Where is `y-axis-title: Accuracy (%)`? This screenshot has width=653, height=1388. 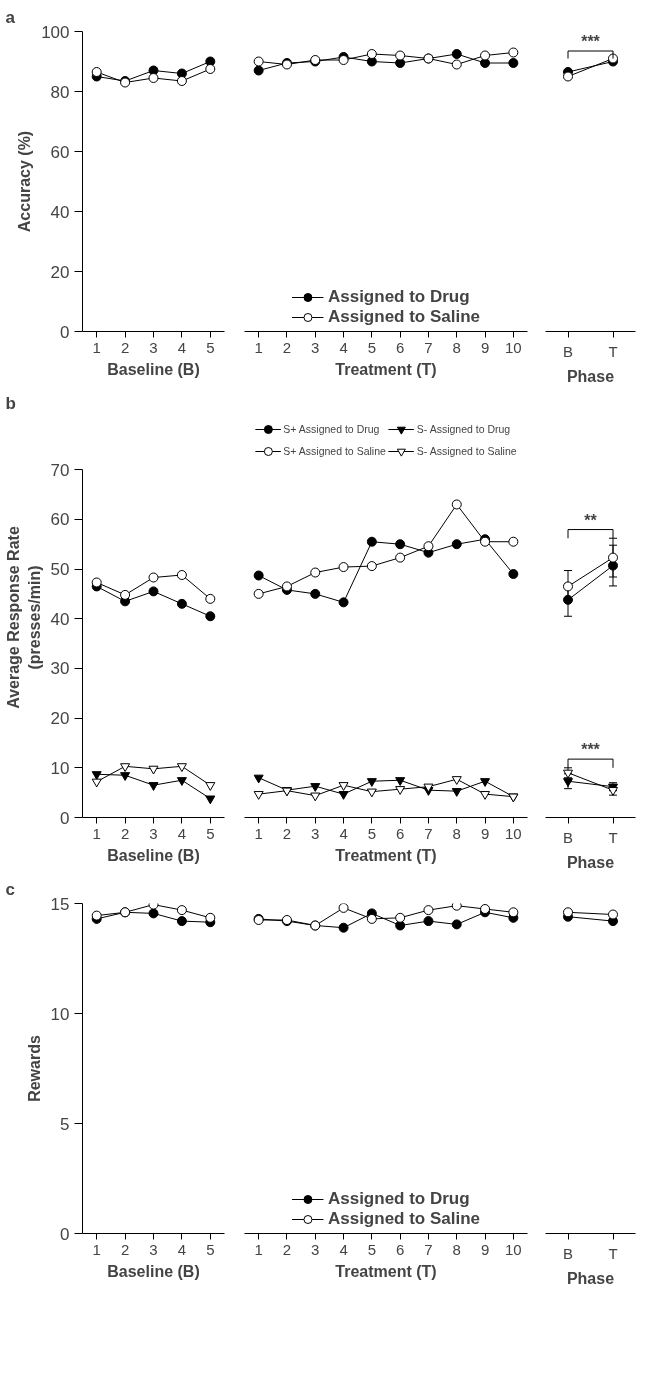
y-axis-title: Accuracy (%) is located at coordinates (25, 181).